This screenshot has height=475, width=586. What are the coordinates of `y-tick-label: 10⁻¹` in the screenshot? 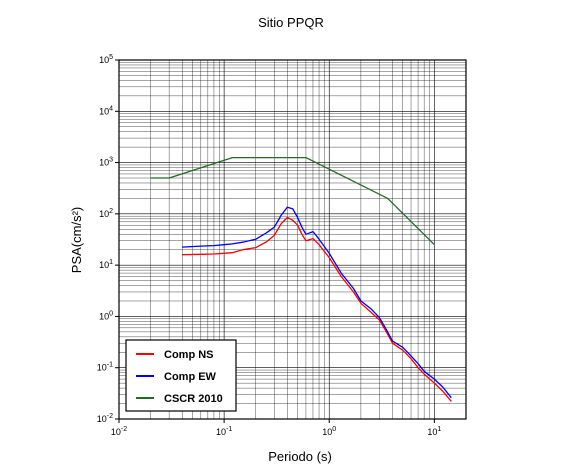 It's located at (105, 367).